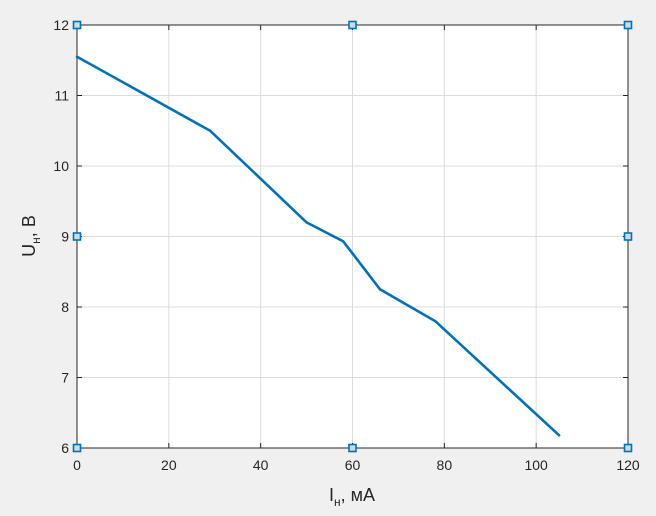  I want to click on y-tick-label: 10, so click(61, 166).